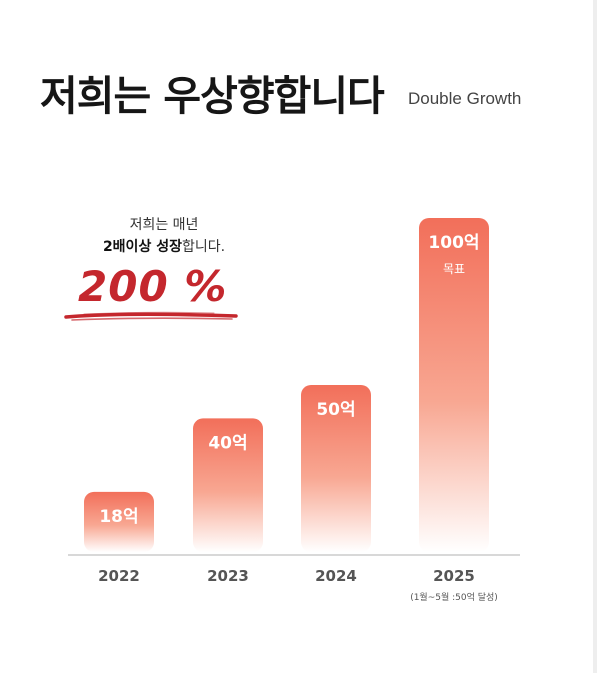  I want to click on page-title: 저희는 우상향합니다, so click(212, 96).